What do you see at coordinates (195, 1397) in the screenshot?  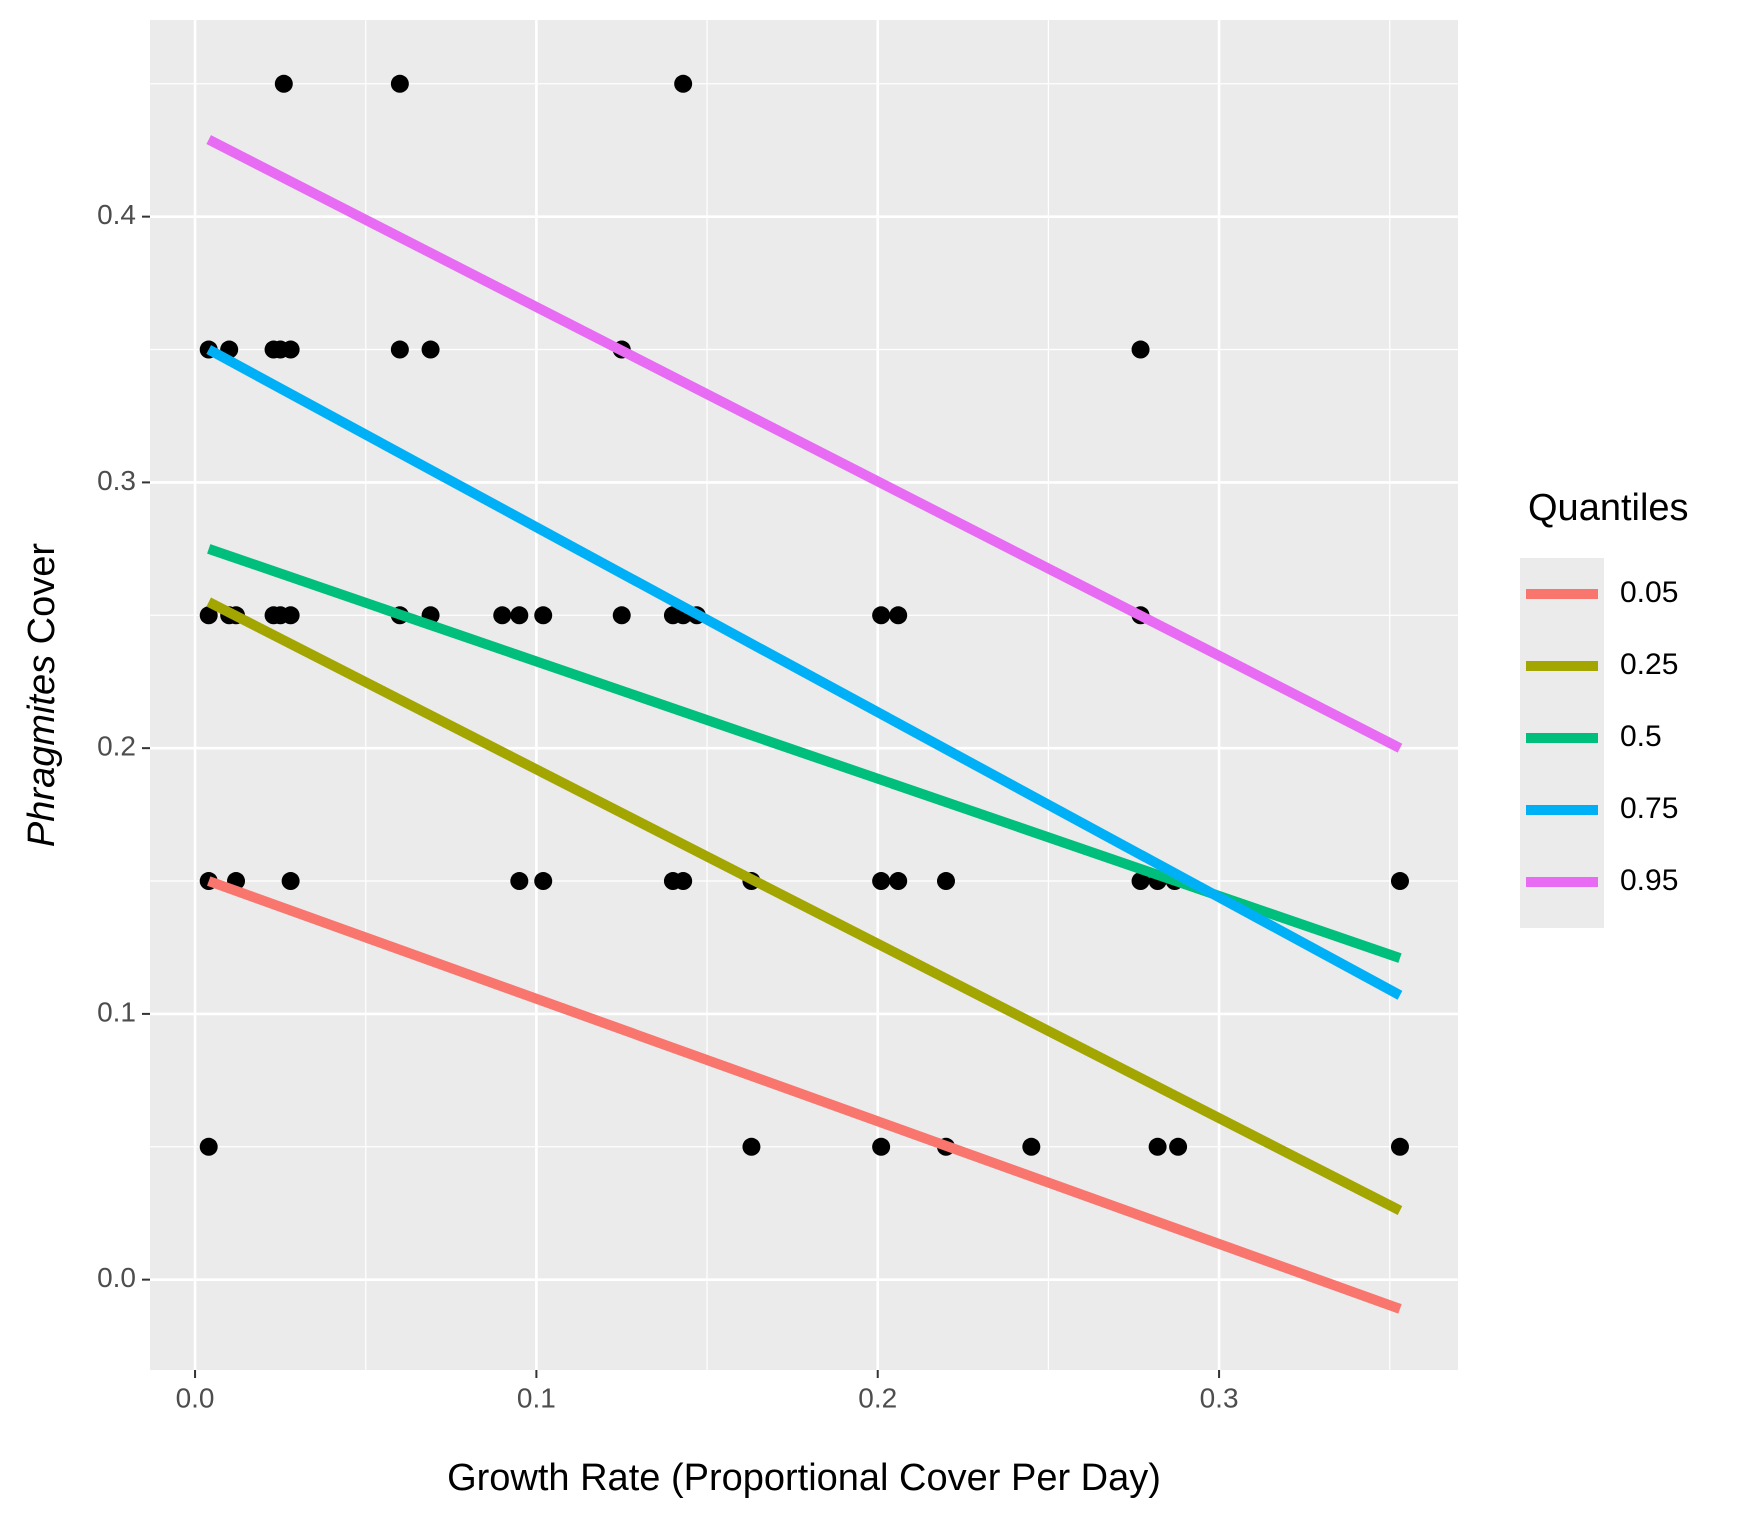 I see `x-tick-label: 0.0` at bounding box center [195, 1397].